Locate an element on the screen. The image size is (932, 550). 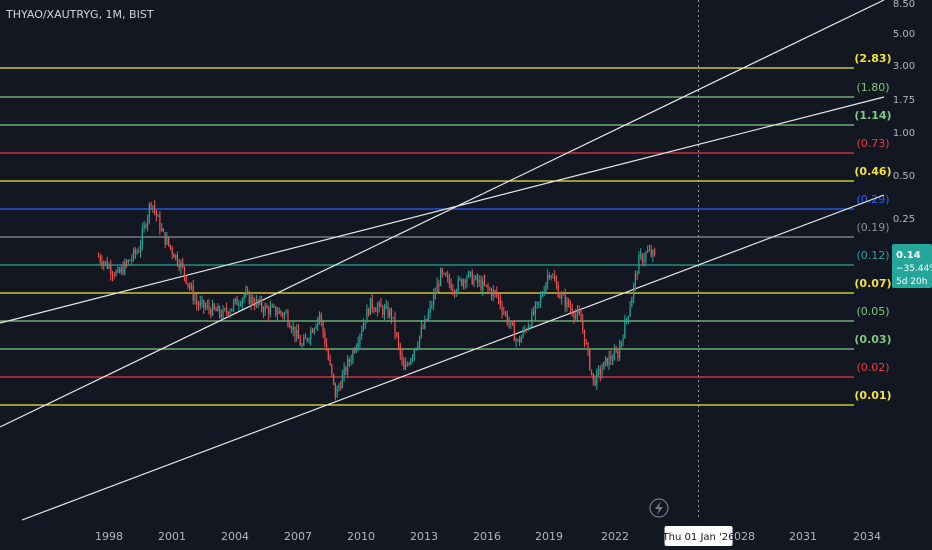
time-axis-tick: 2031 is located at coordinates (803, 536).